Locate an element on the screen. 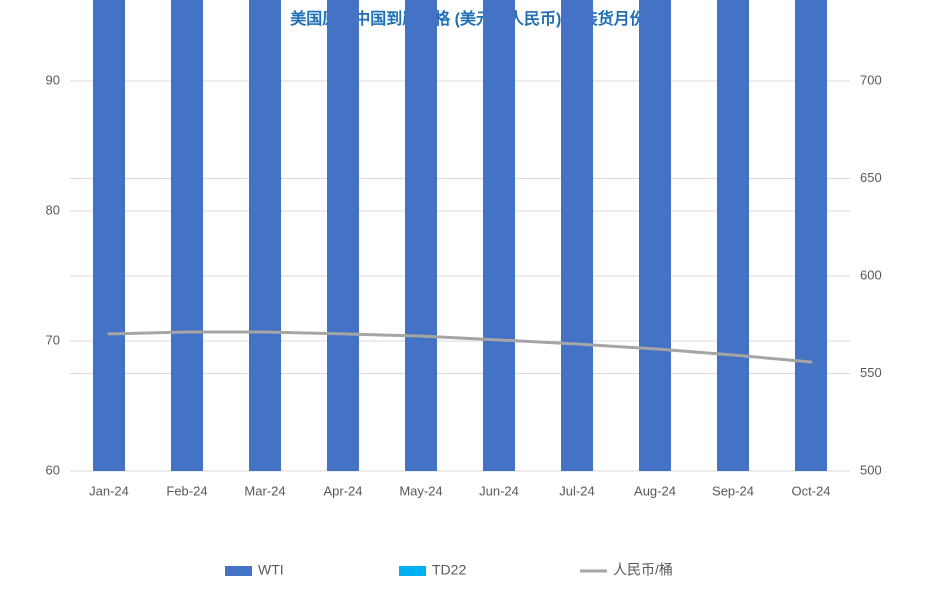 This screenshot has height=606, width=937. legend-label: TD22 is located at coordinates (449, 570).